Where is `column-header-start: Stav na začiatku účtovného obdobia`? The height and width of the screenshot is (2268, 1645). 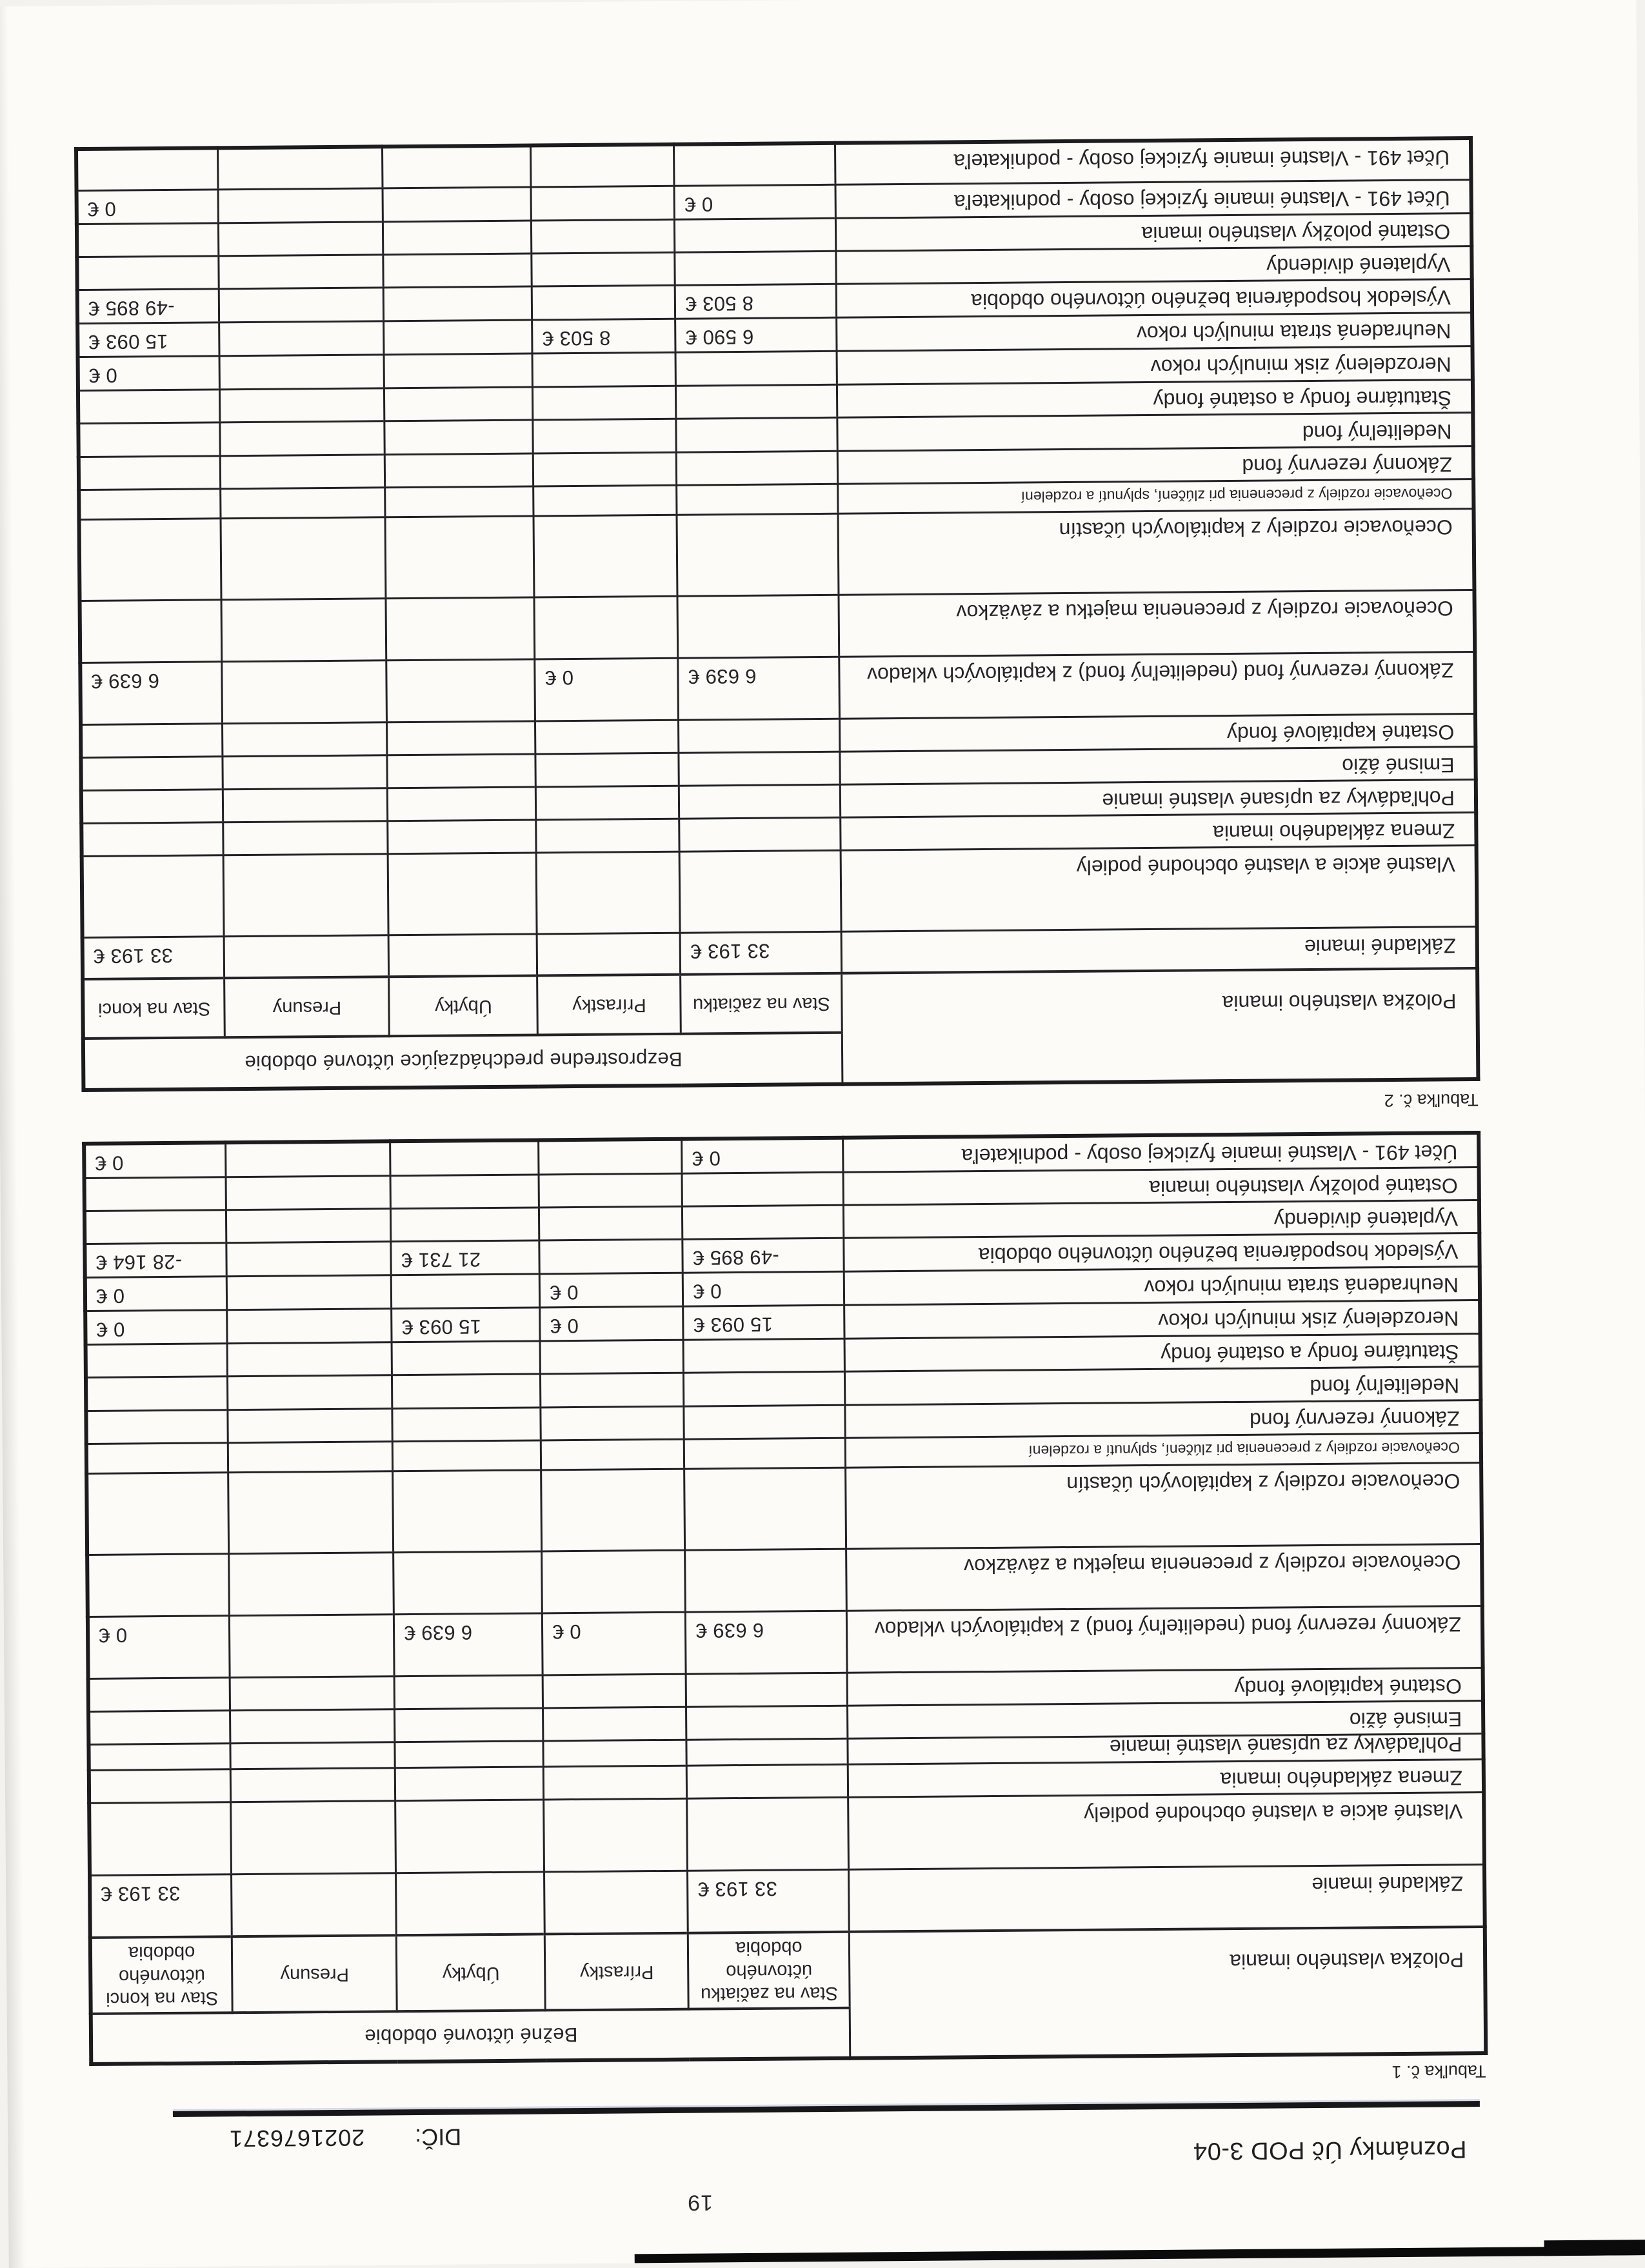 column-header-start: Stav na začiatku účtovného obdobia is located at coordinates (769, 1970).